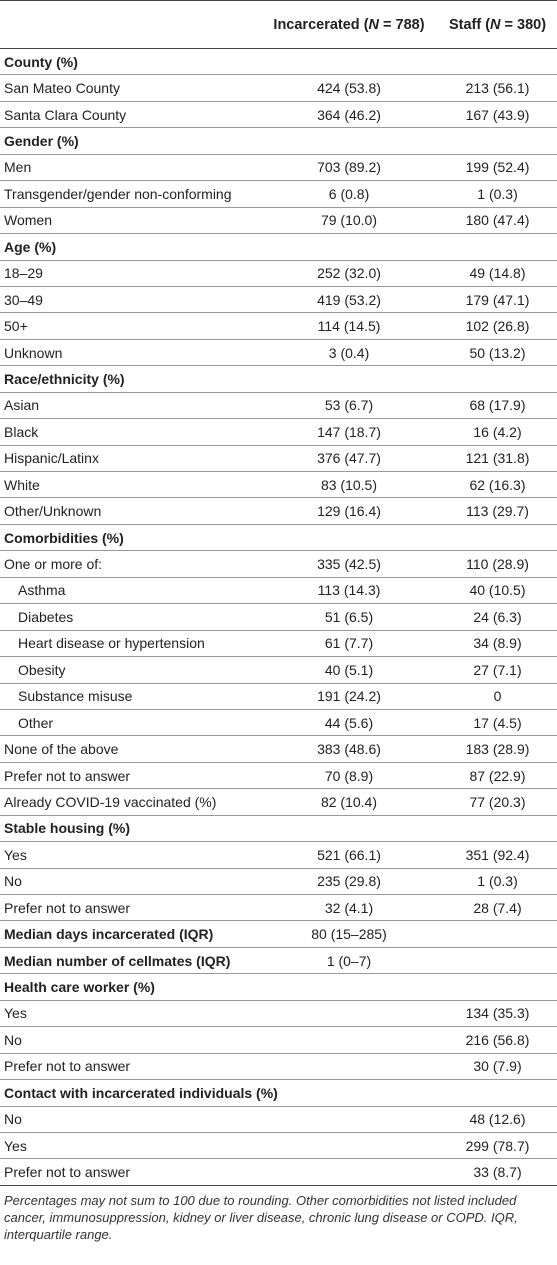 The height and width of the screenshot is (1265, 557). Describe the element at coordinates (349, 24) in the screenshot. I see `header-incarcerated: Incarcerated (N = 788)` at that location.